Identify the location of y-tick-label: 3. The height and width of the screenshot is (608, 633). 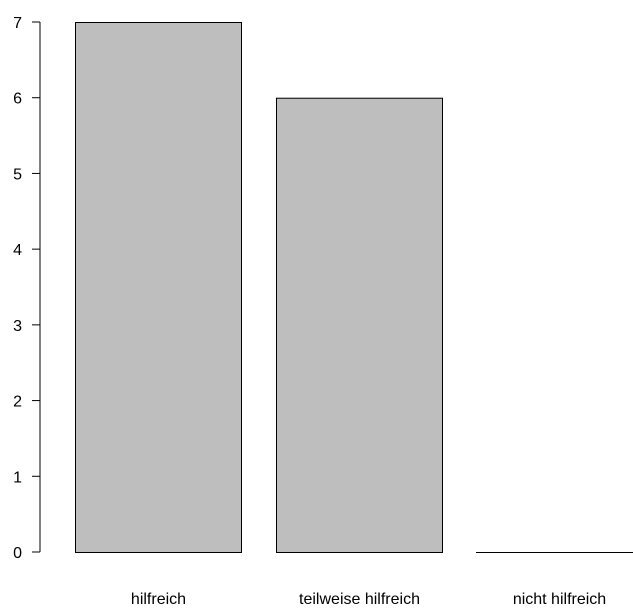
(17, 326).